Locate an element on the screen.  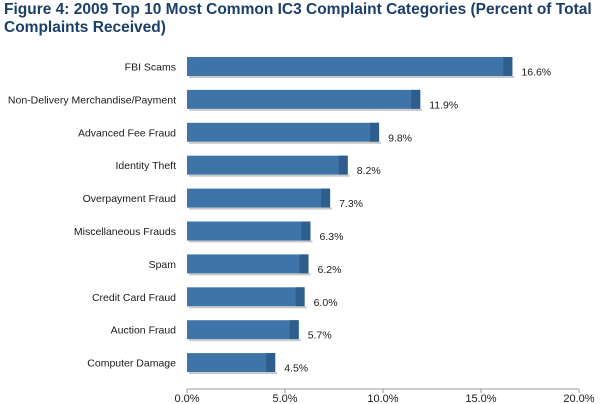
category-label: Spam is located at coordinates (163, 265).